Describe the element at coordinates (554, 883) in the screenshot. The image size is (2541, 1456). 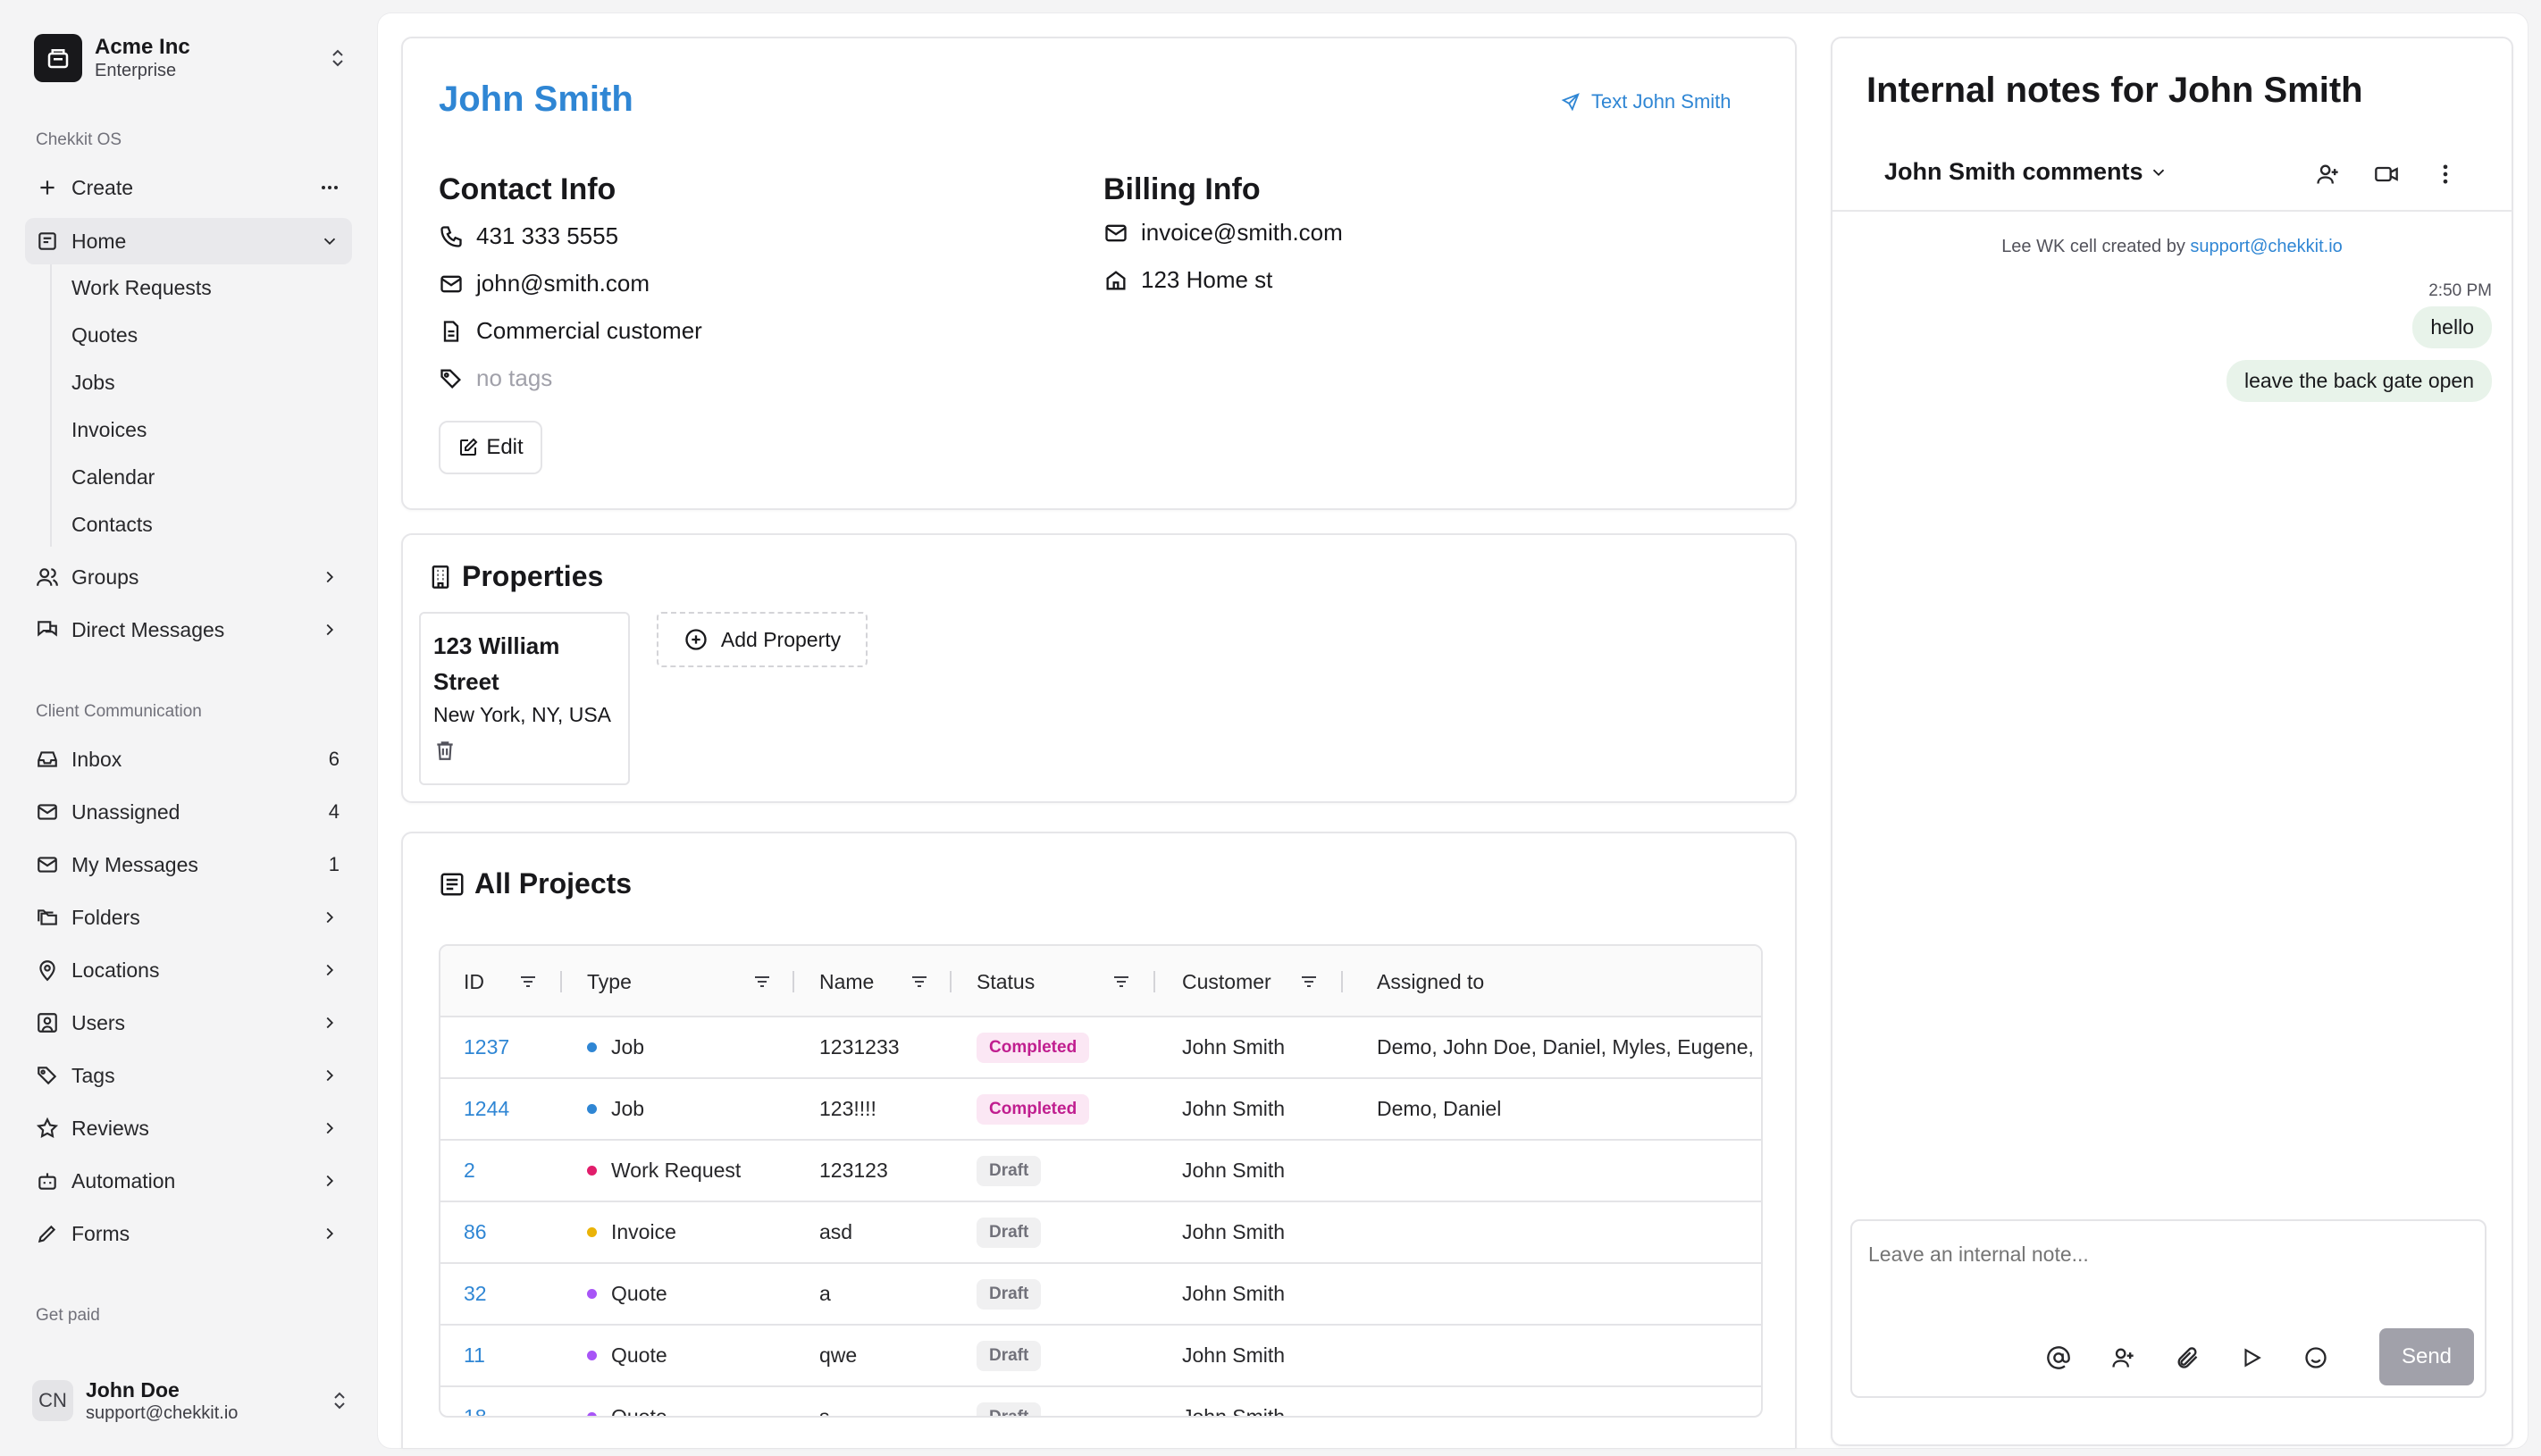
I see `projects-title: All Projects` at that location.